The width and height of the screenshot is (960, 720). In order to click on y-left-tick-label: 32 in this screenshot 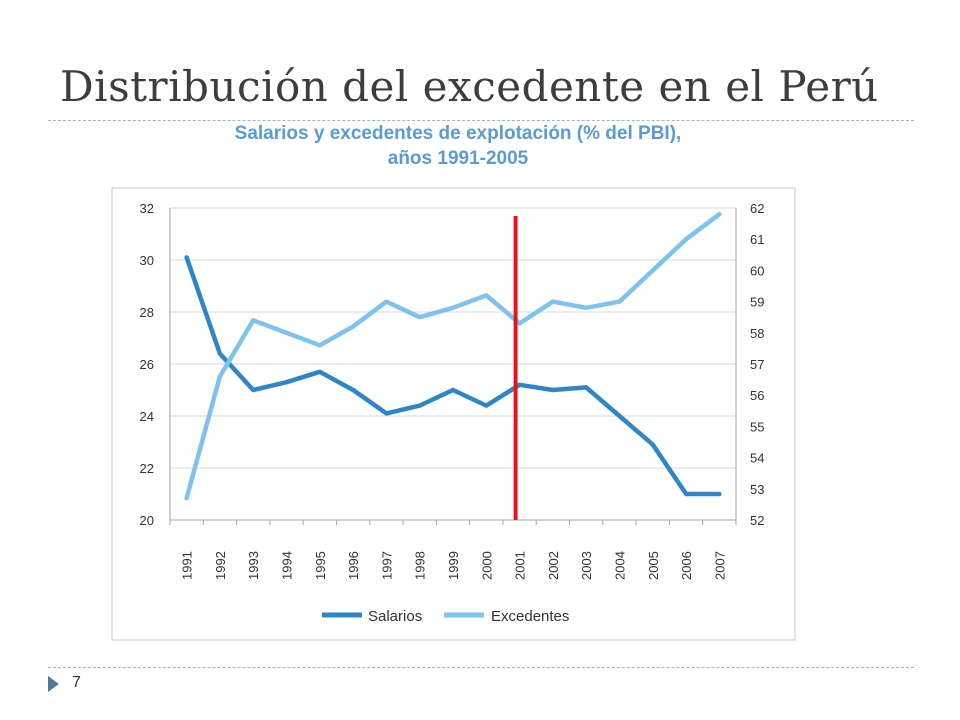, I will do `click(147, 208)`.